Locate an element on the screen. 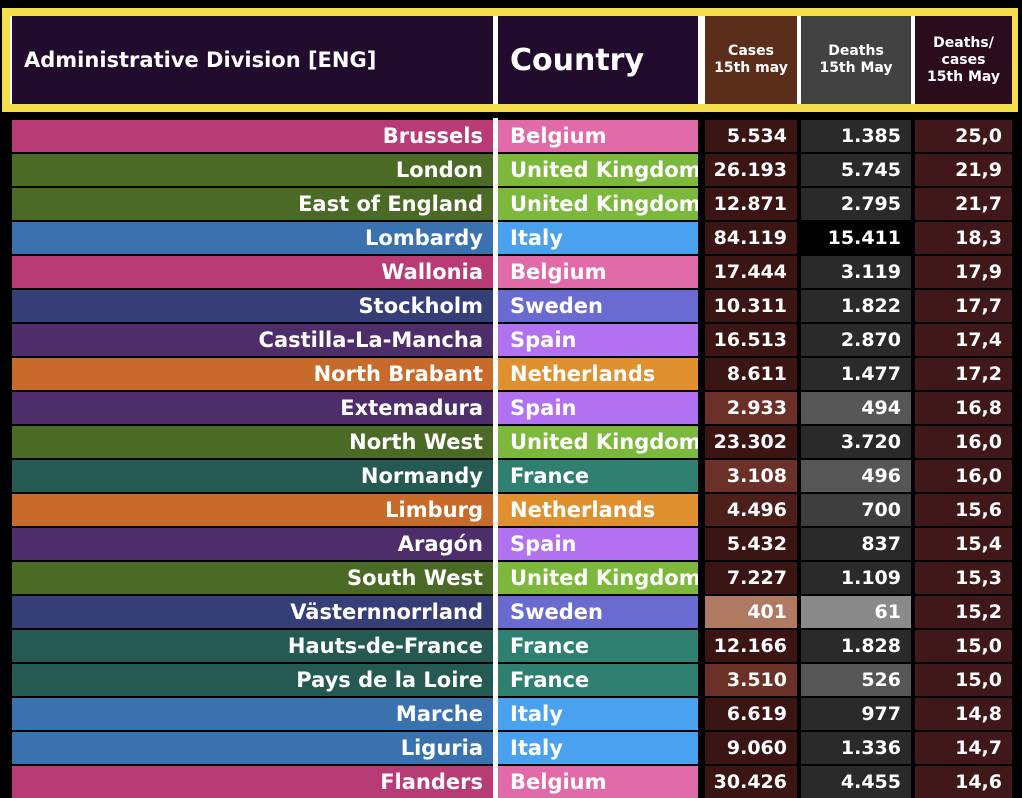 The height and width of the screenshot is (798, 1022). cases-cell: 401 is located at coordinates (751, 612).